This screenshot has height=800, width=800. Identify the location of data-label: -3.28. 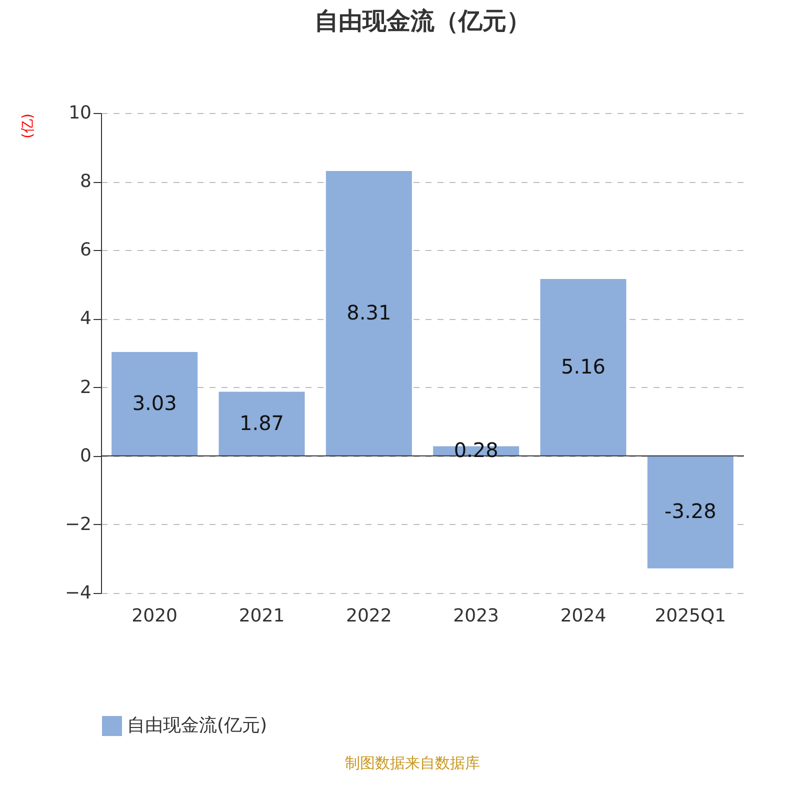
(690, 511).